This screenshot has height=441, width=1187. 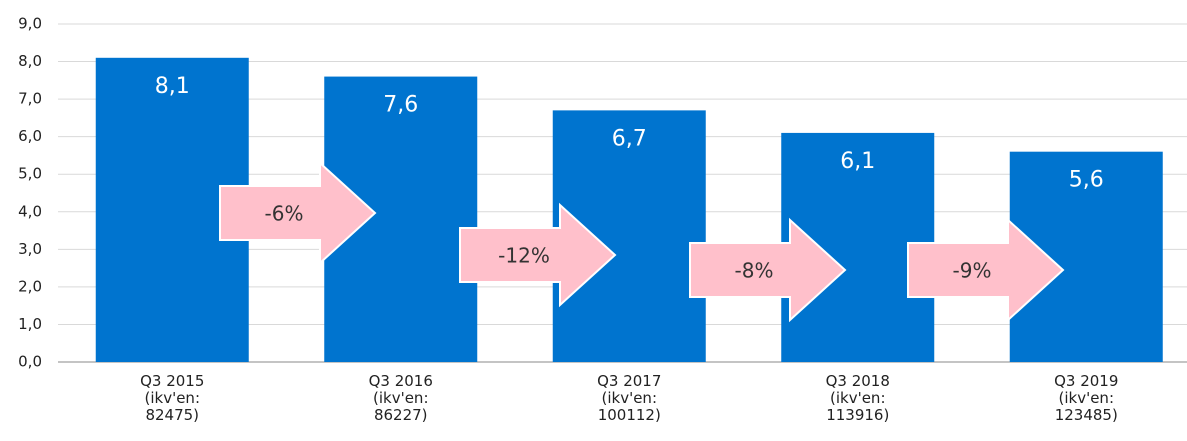 What do you see at coordinates (30, 211) in the screenshot?
I see `y-tick-label: 4,0` at bounding box center [30, 211].